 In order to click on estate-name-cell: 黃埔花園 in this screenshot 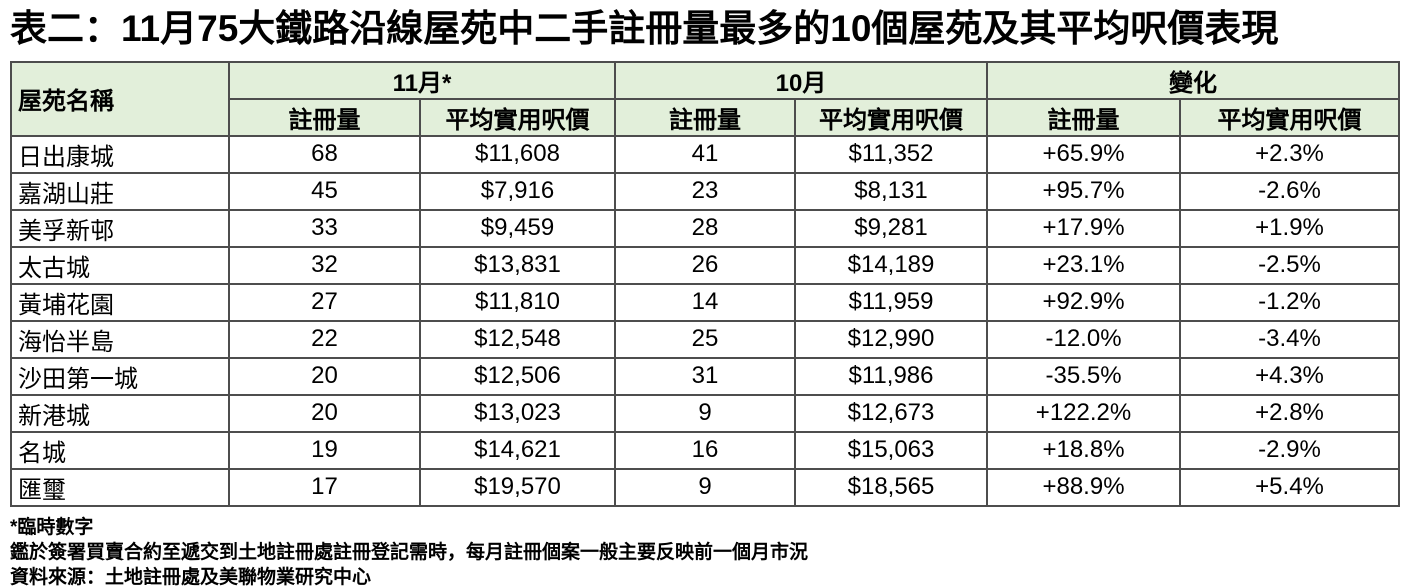, I will do `click(120, 302)`.